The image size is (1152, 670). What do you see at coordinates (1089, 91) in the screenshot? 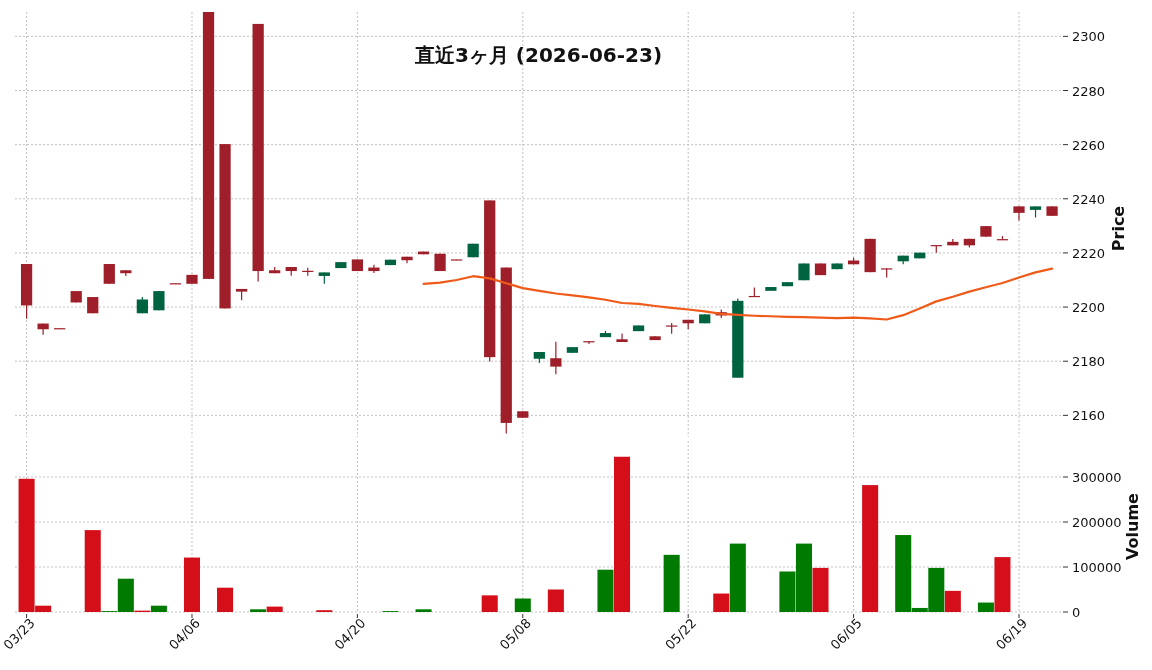
I see `y-tick-label: 2280` at bounding box center [1089, 91].